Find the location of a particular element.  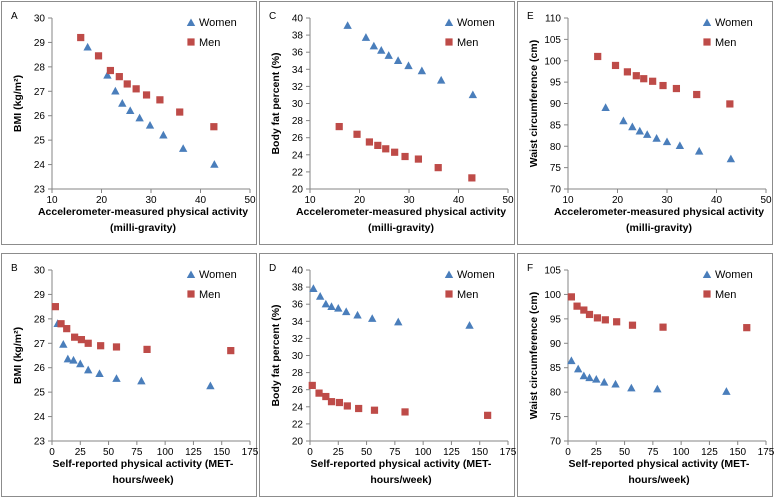

y-tick-label: 29 is located at coordinates (40, 295).